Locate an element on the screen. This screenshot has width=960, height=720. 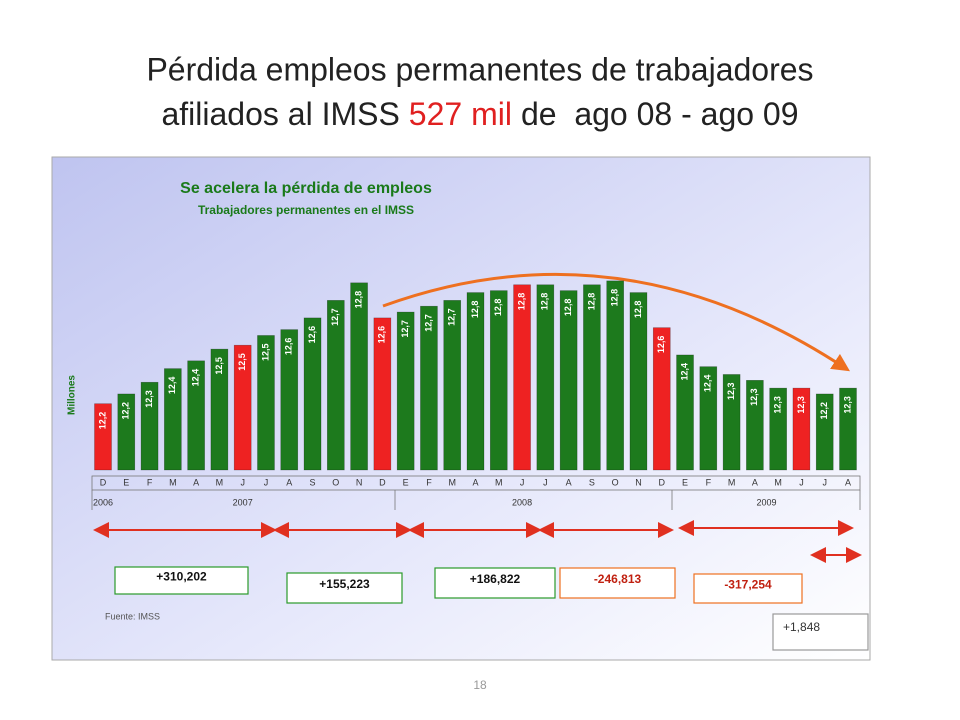
y-axis-label: Millones is located at coordinates (72, 395).